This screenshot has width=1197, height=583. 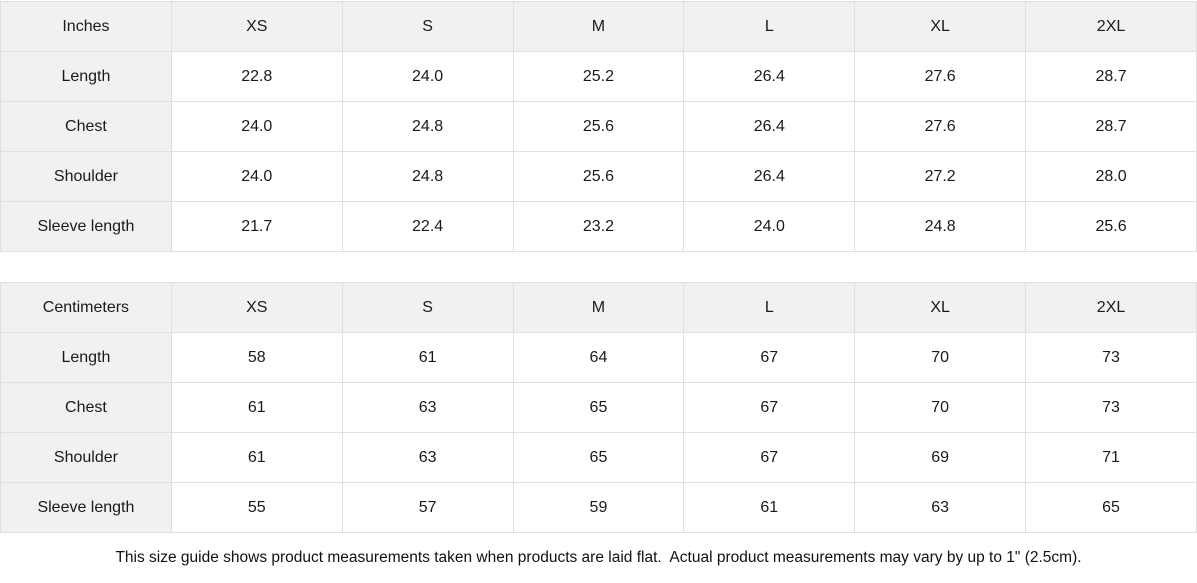 I want to click on table-row: Chest 61 63 65 67 70 73, so click(x=598, y=407).